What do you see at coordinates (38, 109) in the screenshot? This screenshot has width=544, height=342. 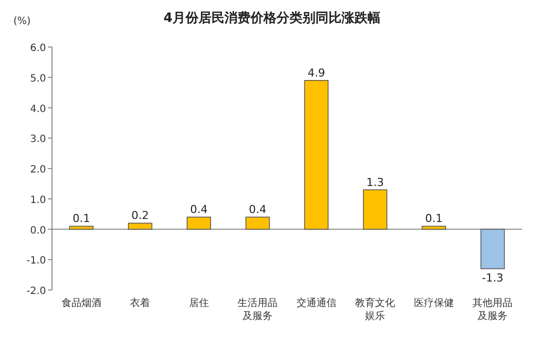 I see `y-tick-label: 4.0` at bounding box center [38, 109].